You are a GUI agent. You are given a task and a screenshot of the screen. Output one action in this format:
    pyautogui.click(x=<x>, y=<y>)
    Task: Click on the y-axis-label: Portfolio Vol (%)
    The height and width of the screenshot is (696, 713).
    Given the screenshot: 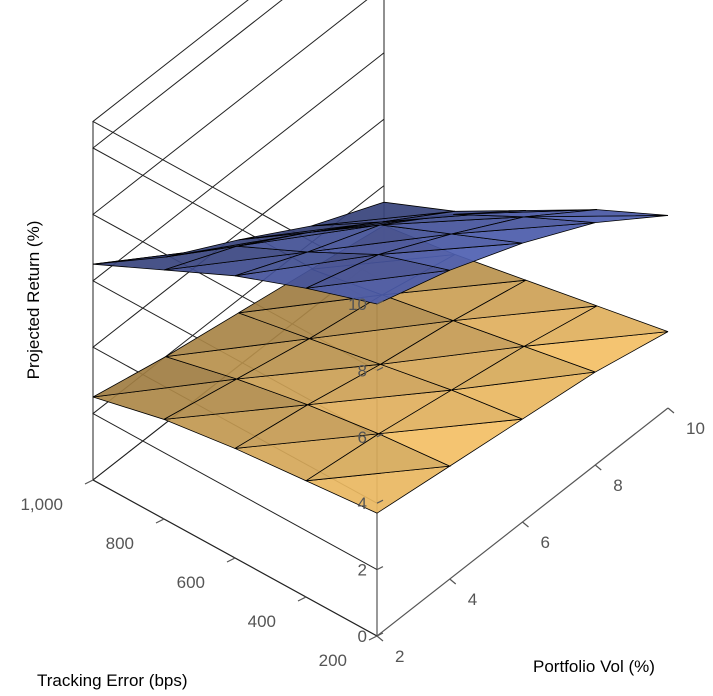 What is the action you would take?
    pyautogui.click(x=594, y=666)
    